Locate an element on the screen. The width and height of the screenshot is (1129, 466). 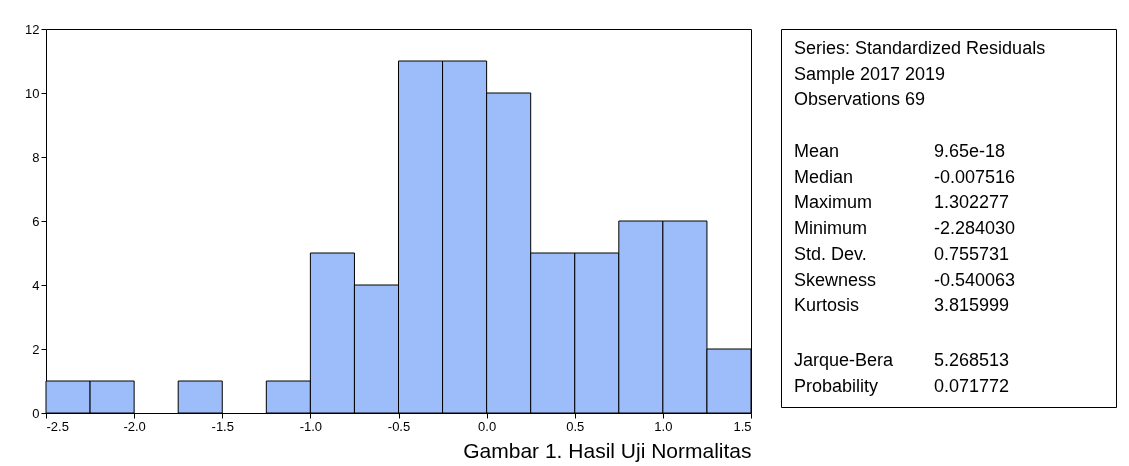
x-tick-label: 0.0 is located at coordinates (487, 426).